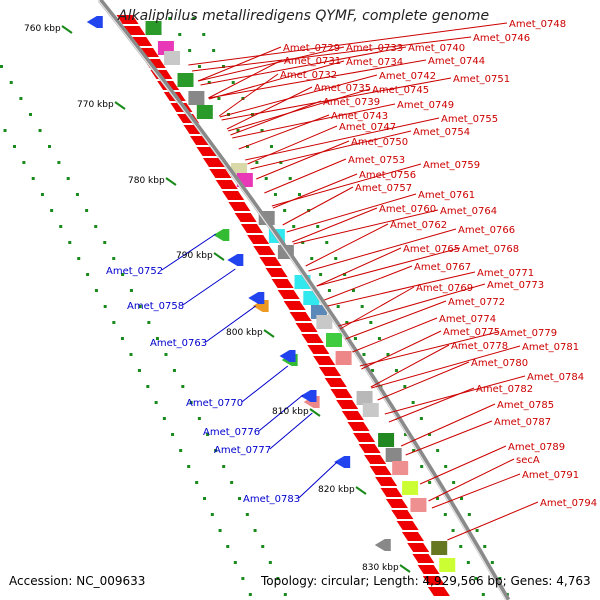 The width and height of the screenshot is (600, 600). I want to click on gene-label-amet-0770: Amet_0770, so click(214, 403).